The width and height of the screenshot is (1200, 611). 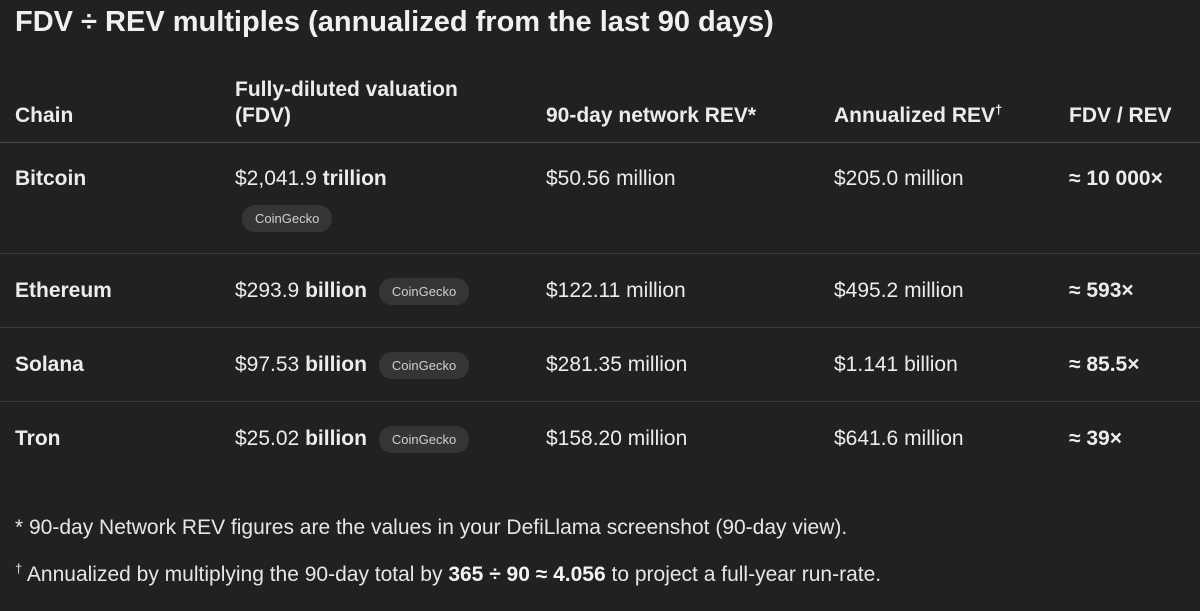 I want to click on fdv-amount: $2,041.9, so click(x=276, y=178).